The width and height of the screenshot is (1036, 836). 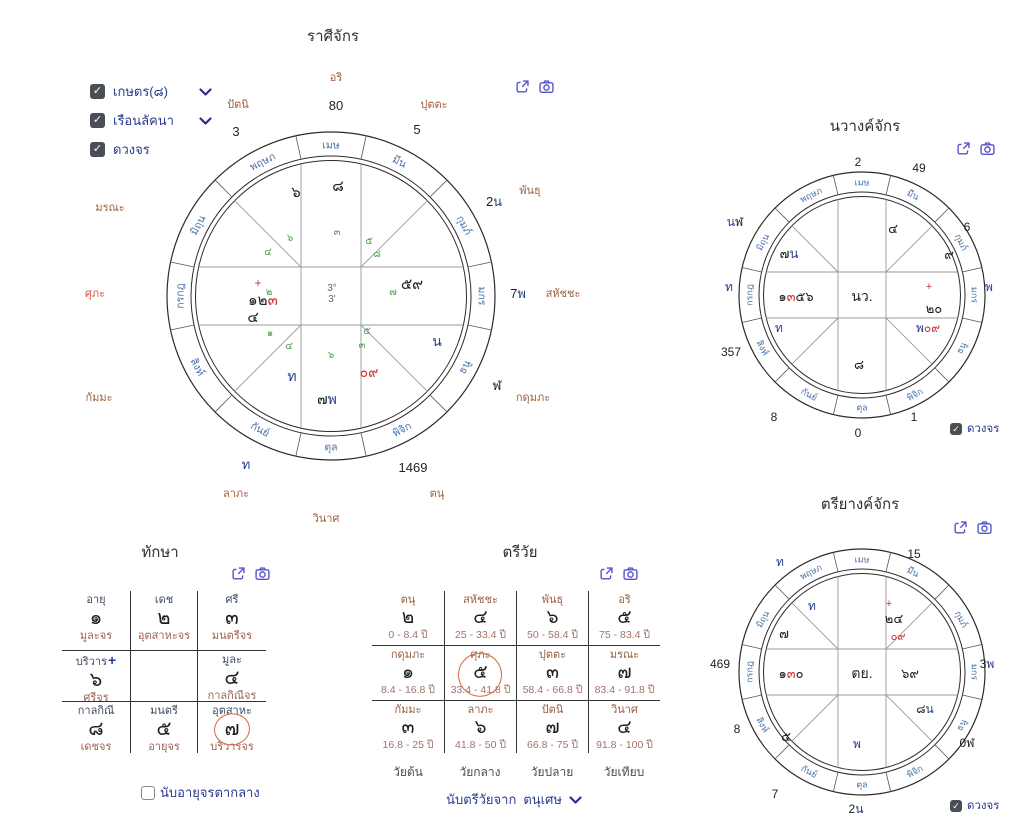 What do you see at coordinates (529, 191) in the screenshot?
I see `rasi-outer-text: พันธุ` at bounding box center [529, 191].